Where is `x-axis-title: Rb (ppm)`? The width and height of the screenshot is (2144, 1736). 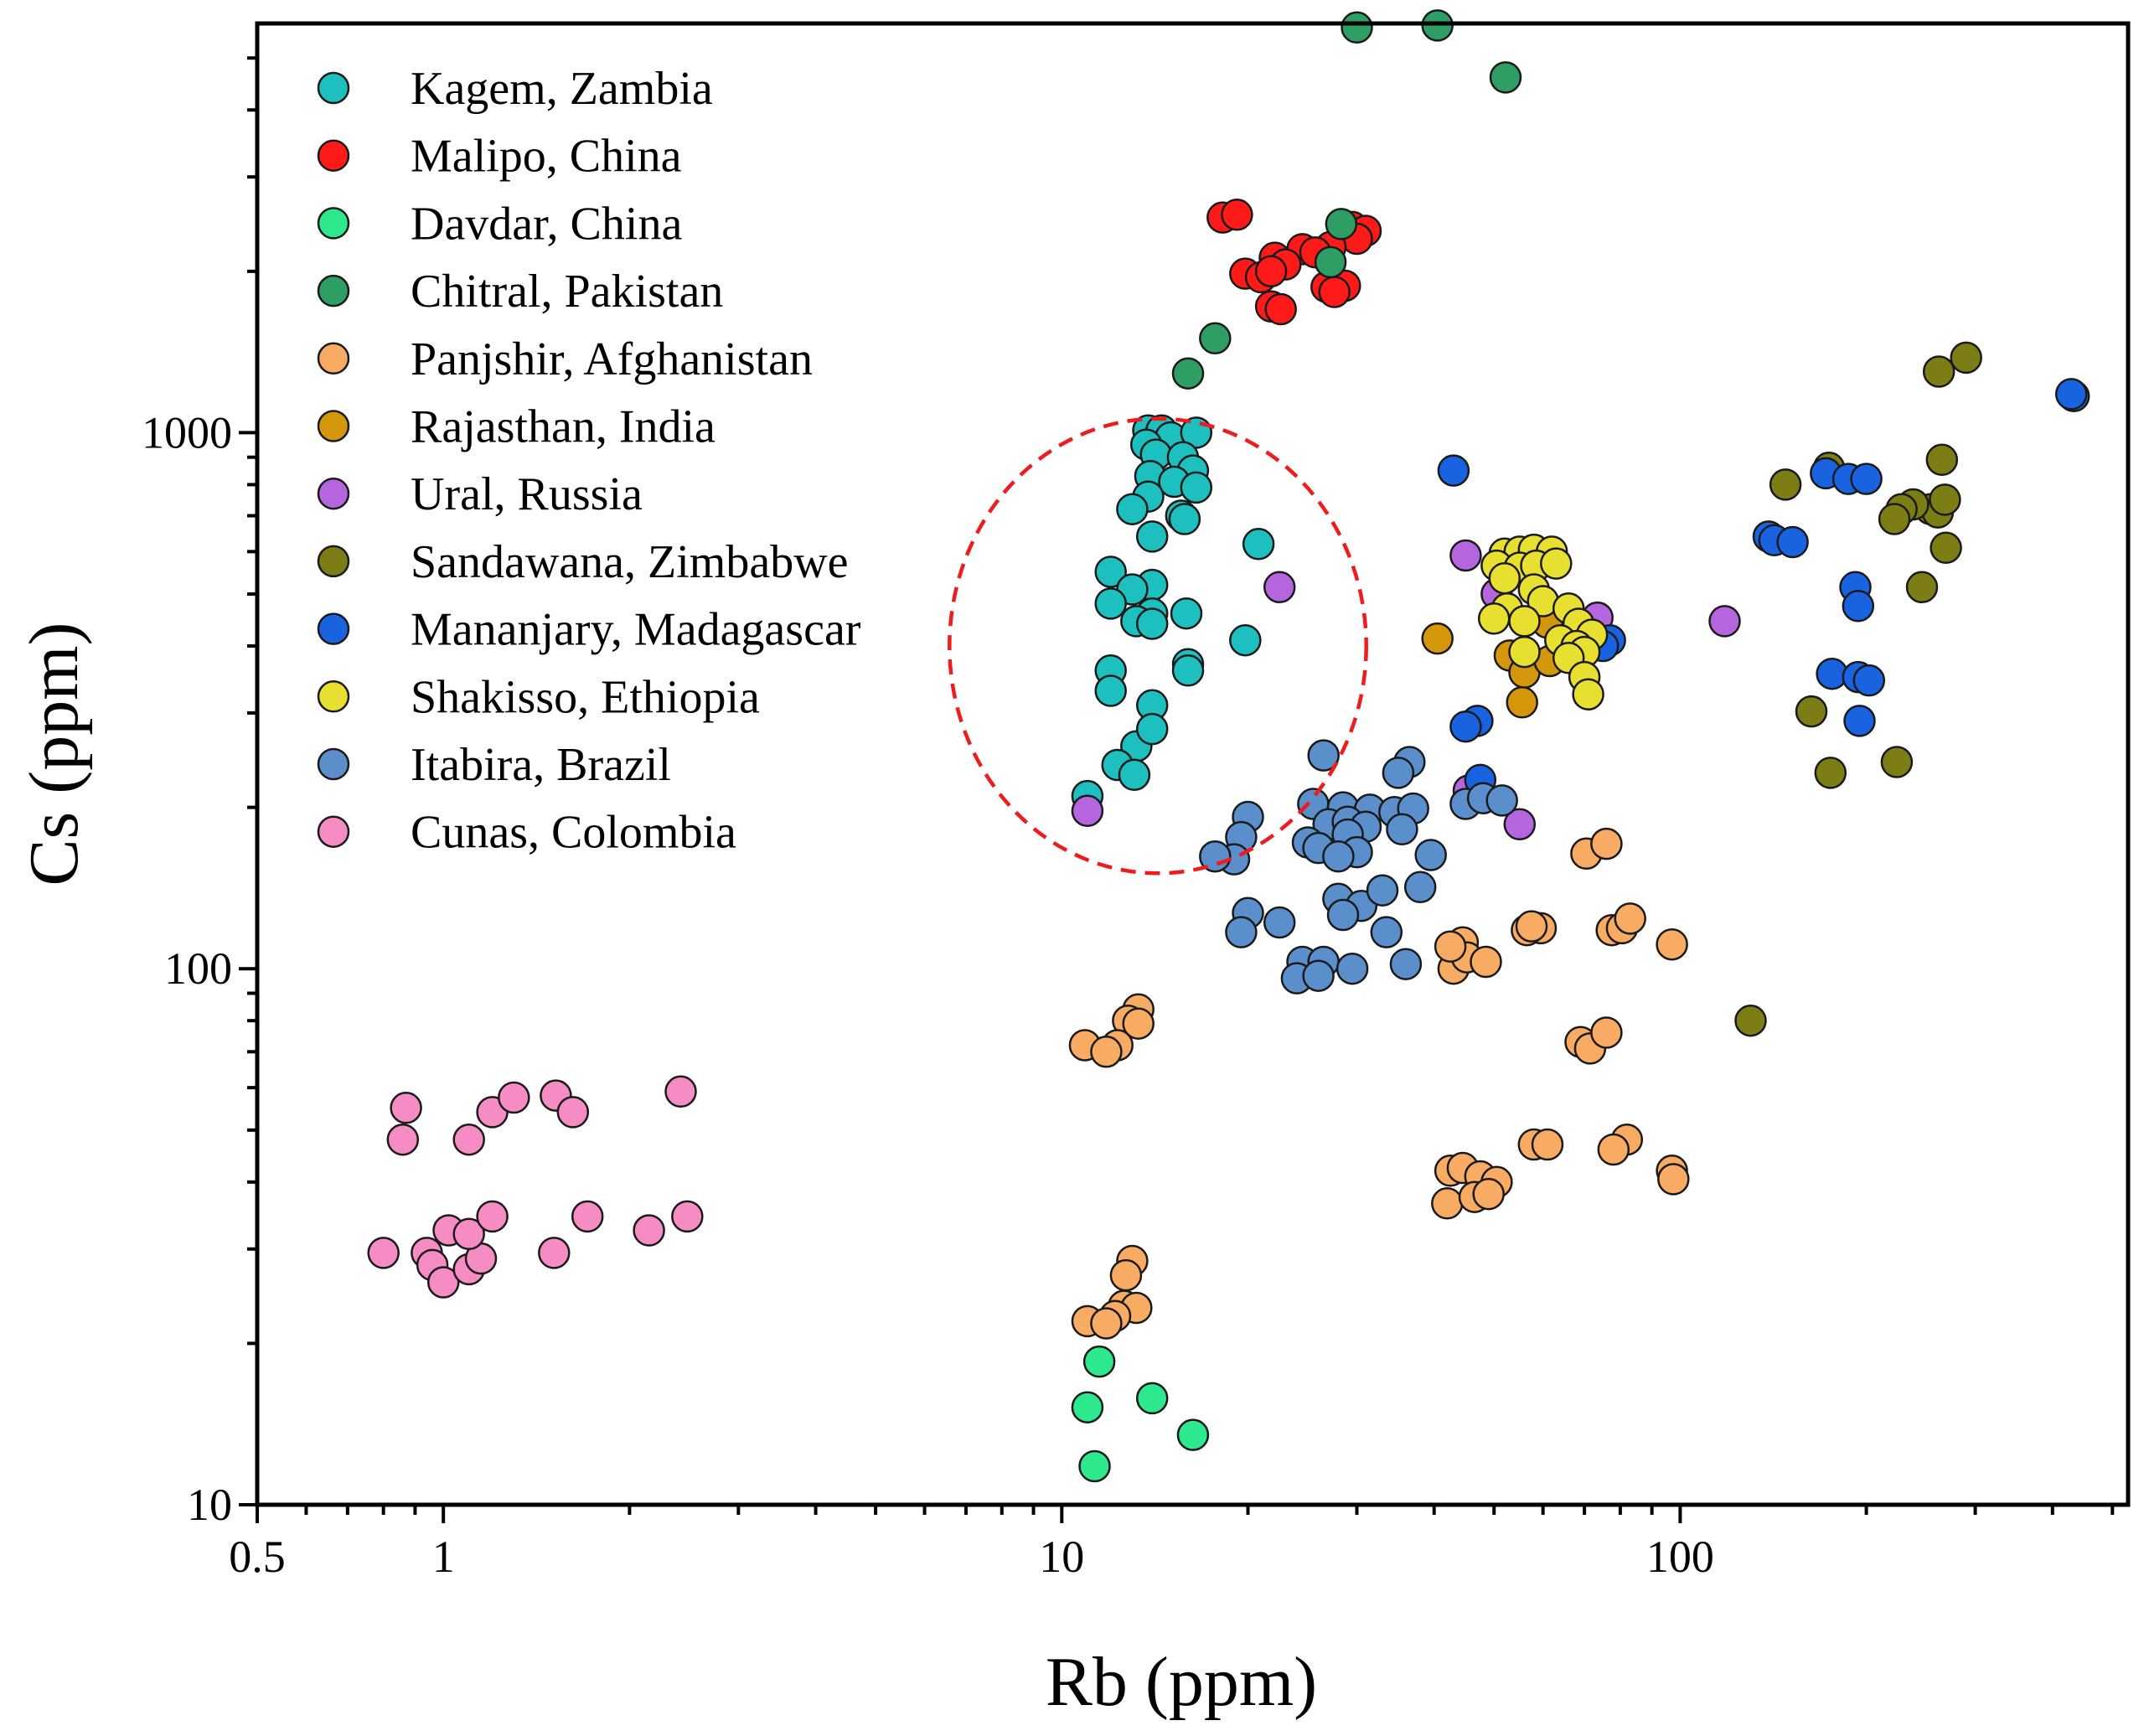 x-axis-title: Rb (ppm) is located at coordinates (1181, 1682).